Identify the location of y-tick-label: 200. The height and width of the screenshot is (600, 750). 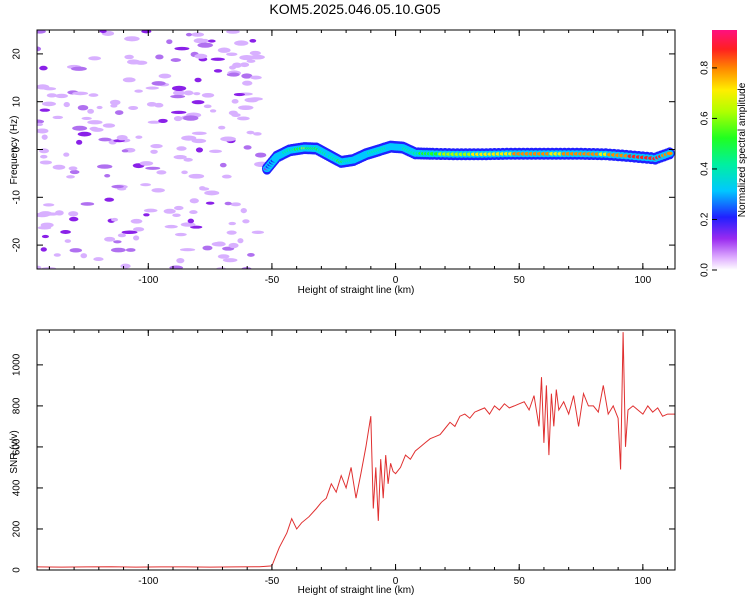
(17, 528).